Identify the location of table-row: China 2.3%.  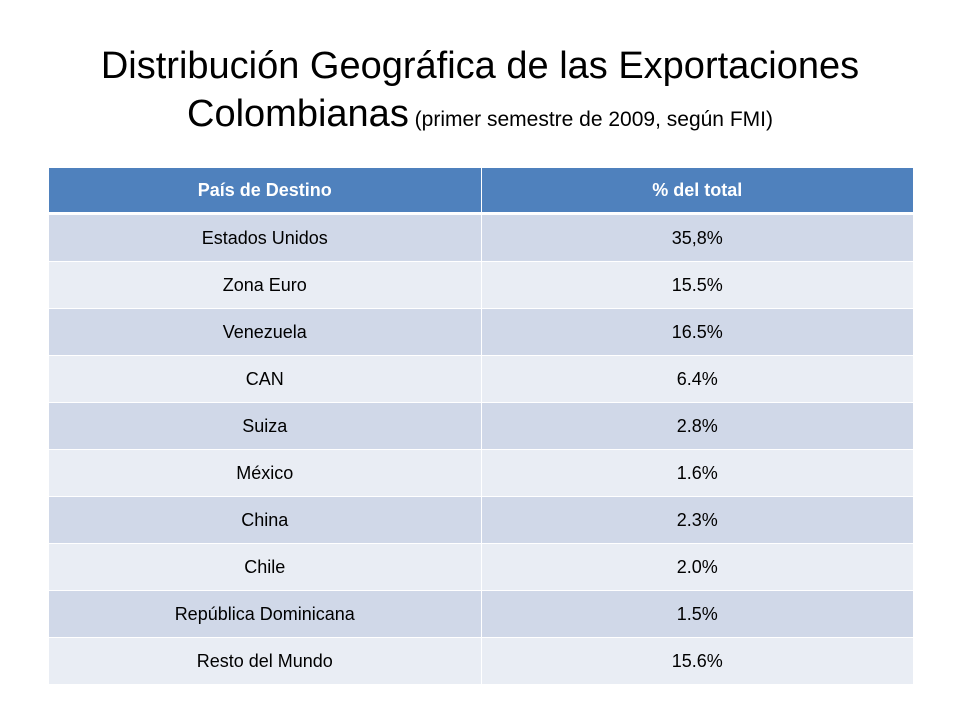
(481, 520).